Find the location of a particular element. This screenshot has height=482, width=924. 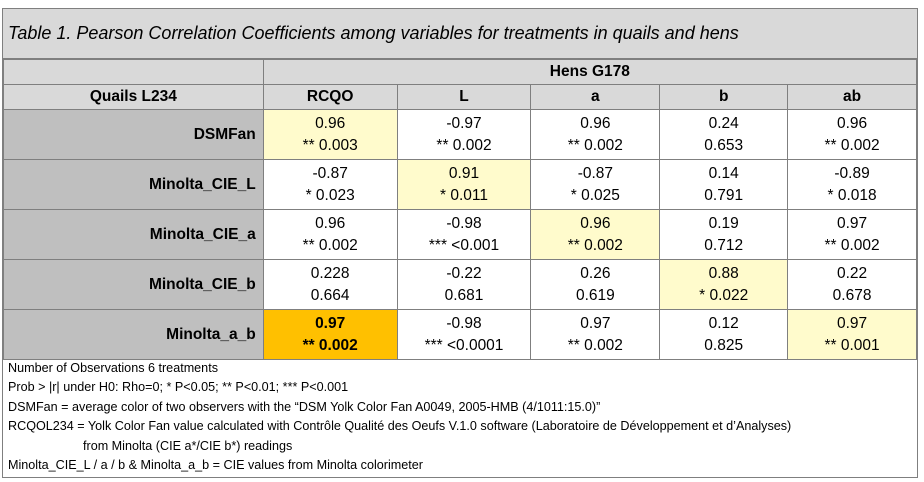

p-value: 0.619 is located at coordinates (595, 295).